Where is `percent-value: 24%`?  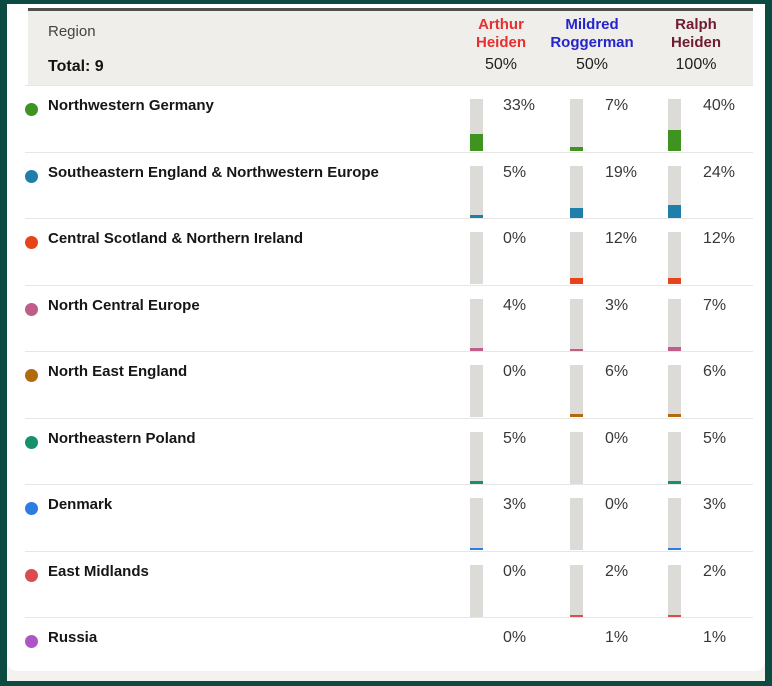 percent-value: 24% is located at coordinates (719, 172).